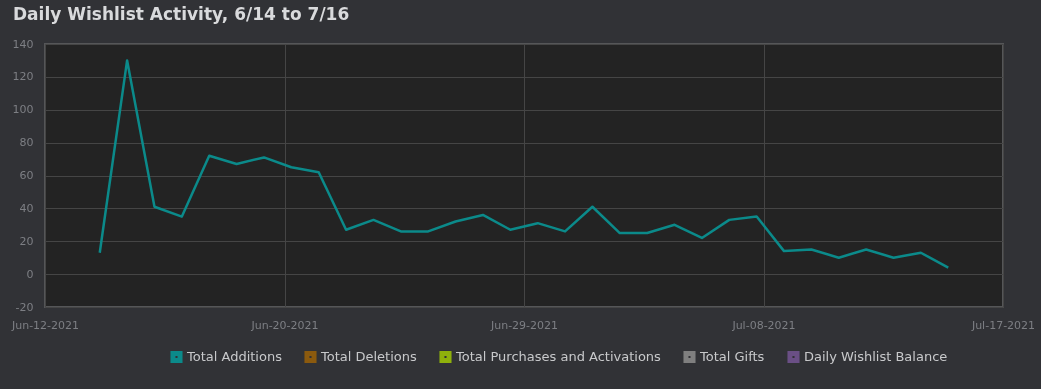 The height and width of the screenshot is (389, 1041). What do you see at coordinates (284, 325) in the screenshot?
I see `x-tick-label: Jun-20-2021` at bounding box center [284, 325].